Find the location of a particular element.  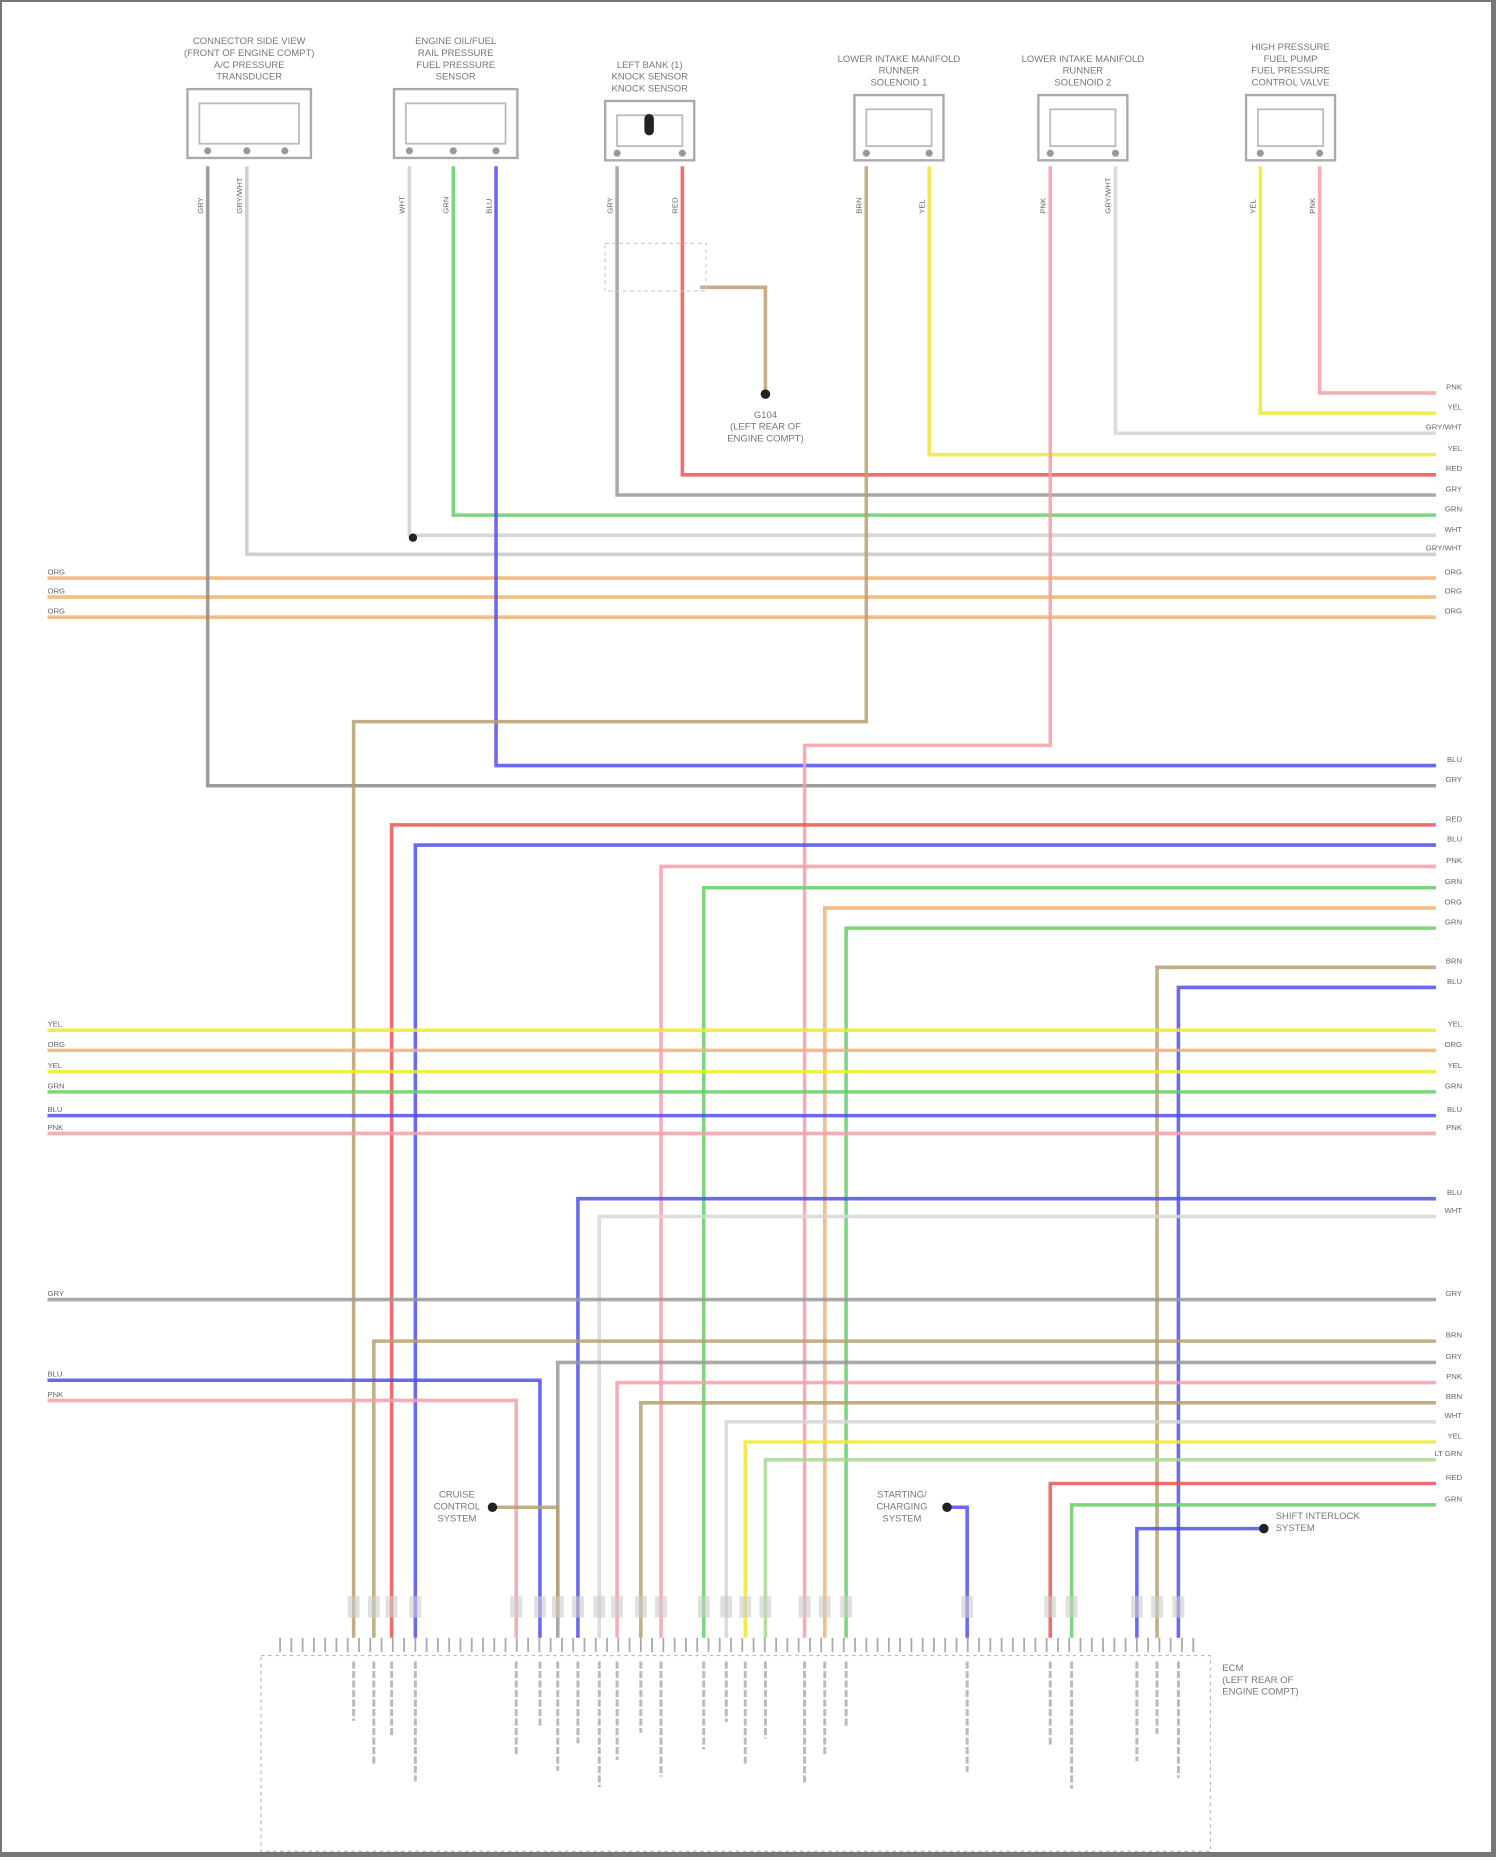

system-label-starting-charging: SYSTEM is located at coordinates (901, 1518).